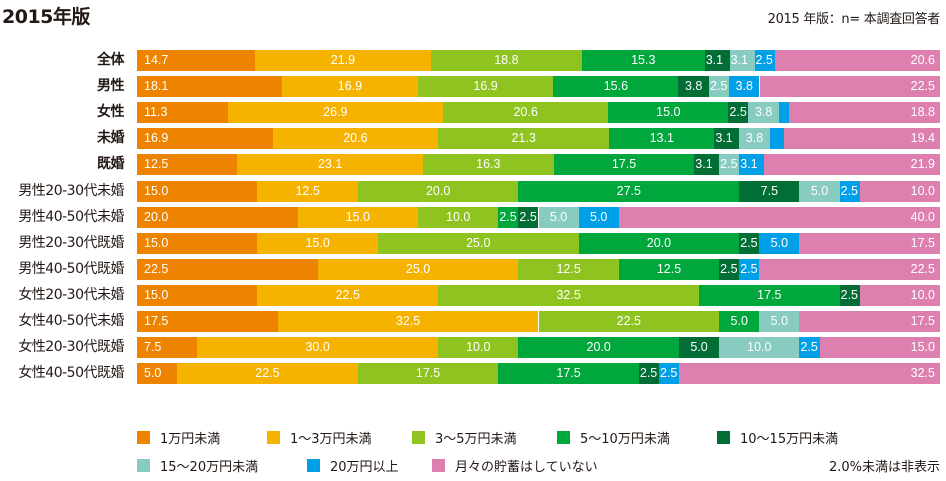 This screenshot has height=481, width=946. Describe the element at coordinates (538, 295) in the screenshot. I see `bar-row: 15.0 22.5 32.5 17.5 2.5 10.0` at that location.